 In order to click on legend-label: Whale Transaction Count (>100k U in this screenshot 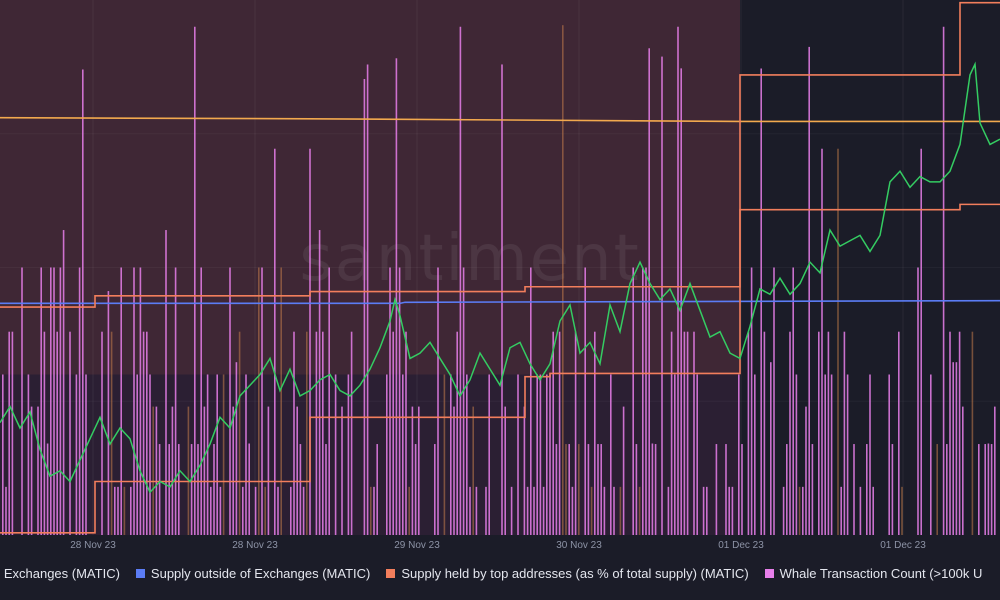, I will do `click(881, 573)`.